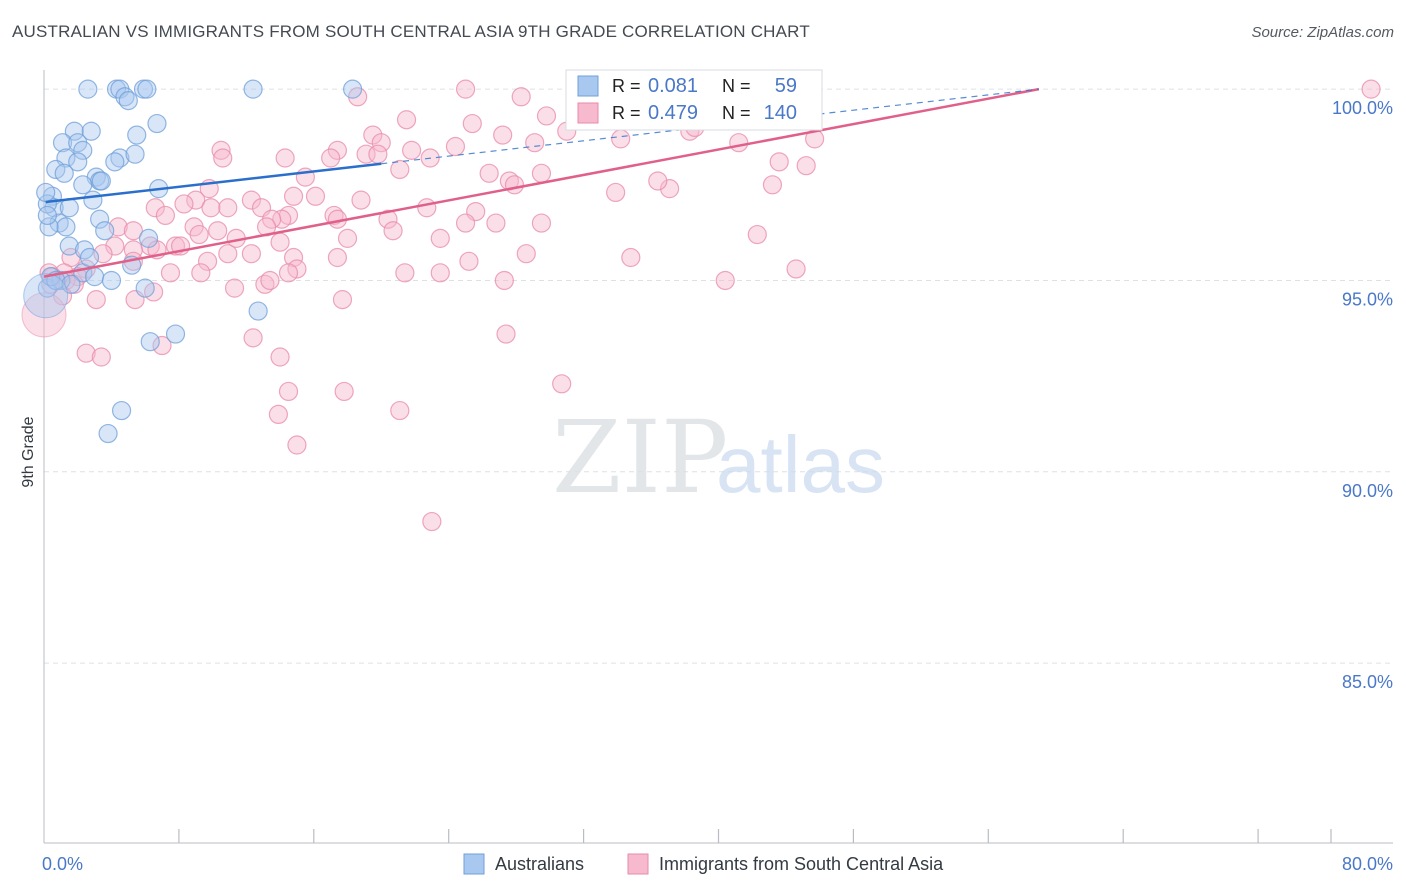 The image size is (1406, 892). What do you see at coordinates (588, 113) in the screenshot?
I see `legend-swatch` at bounding box center [588, 113].